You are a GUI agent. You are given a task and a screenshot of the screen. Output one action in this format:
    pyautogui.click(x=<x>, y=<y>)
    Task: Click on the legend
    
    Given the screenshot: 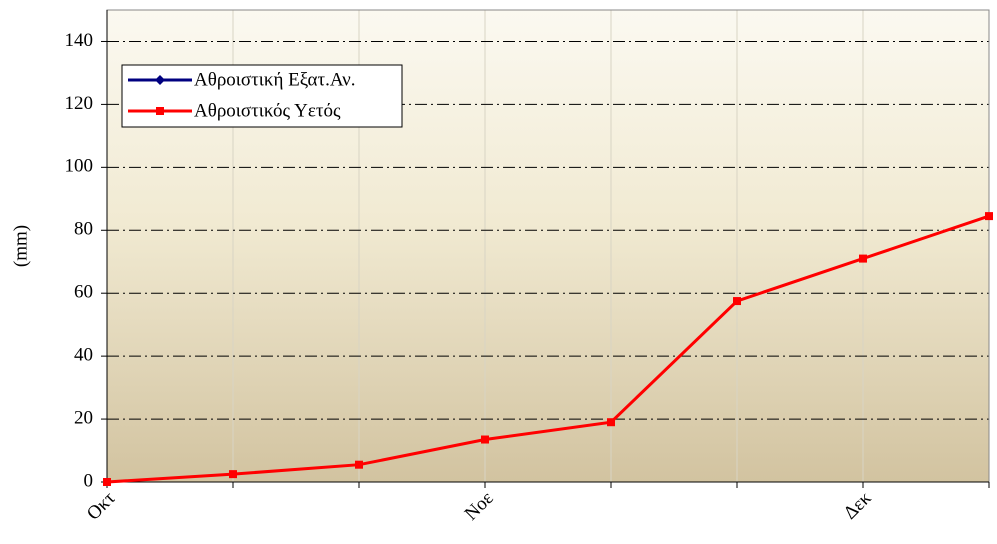 What is the action you would take?
    pyautogui.click(x=262, y=96)
    